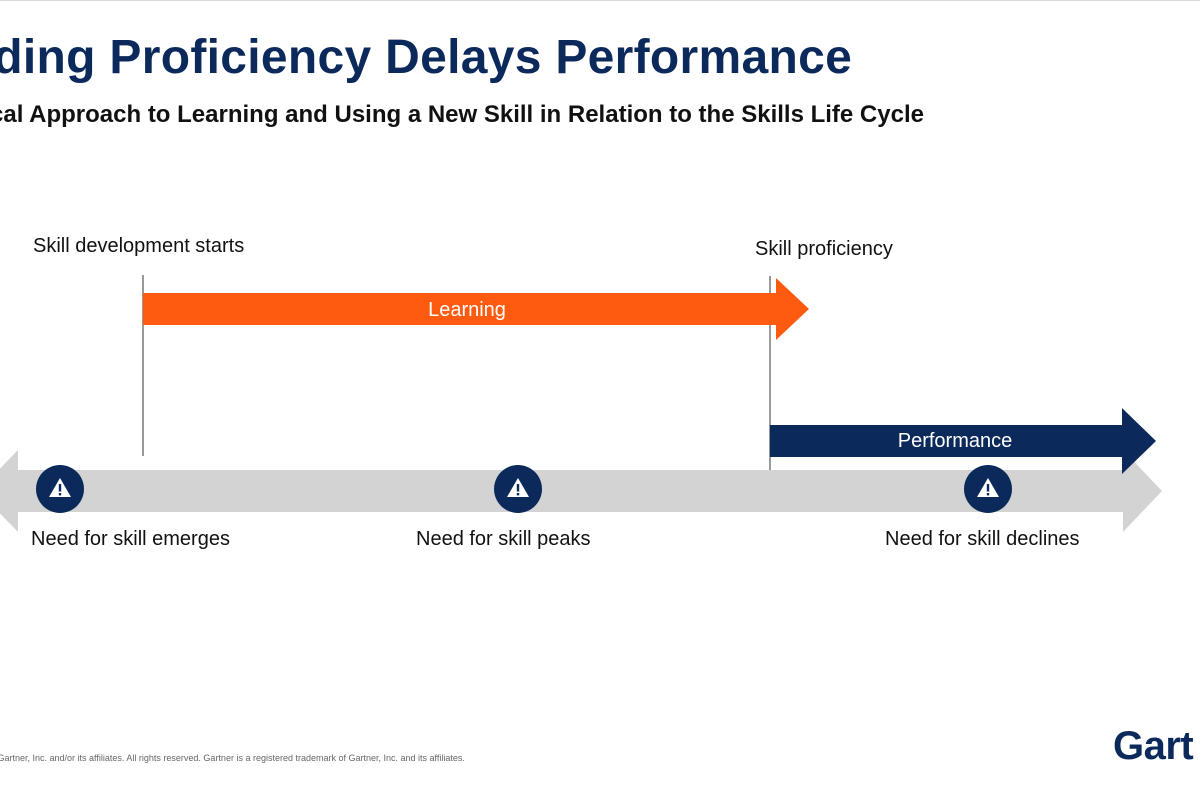  What do you see at coordinates (1153, 746) in the screenshot?
I see `gartner-logo: Gart` at bounding box center [1153, 746].